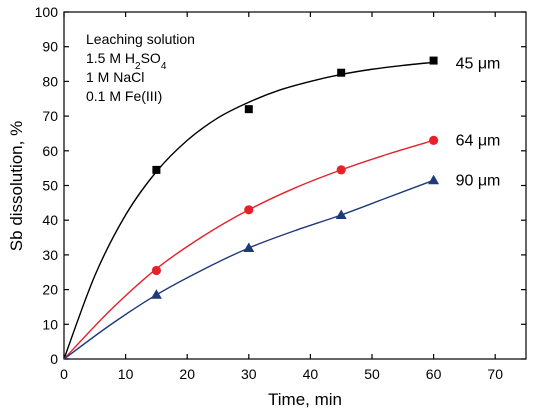 This screenshot has height=417, width=550. I want to click on y-tick-label: 70, so click(50, 116).